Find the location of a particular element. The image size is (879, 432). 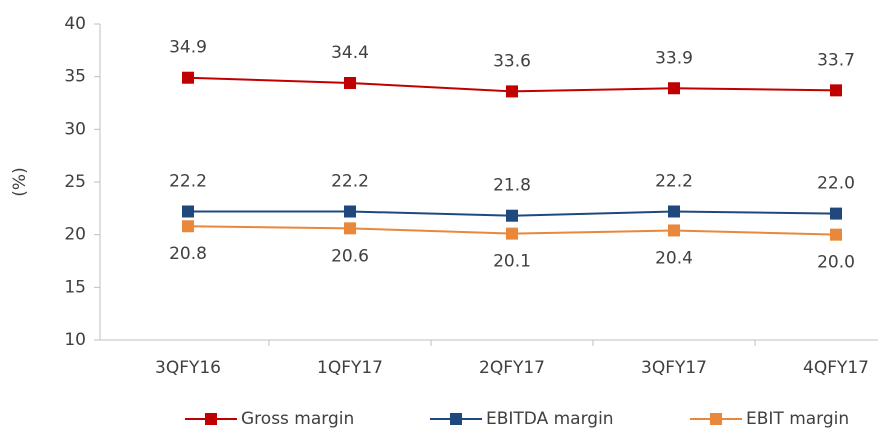

x-tick-label: 3QFY17 is located at coordinates (674, 368).